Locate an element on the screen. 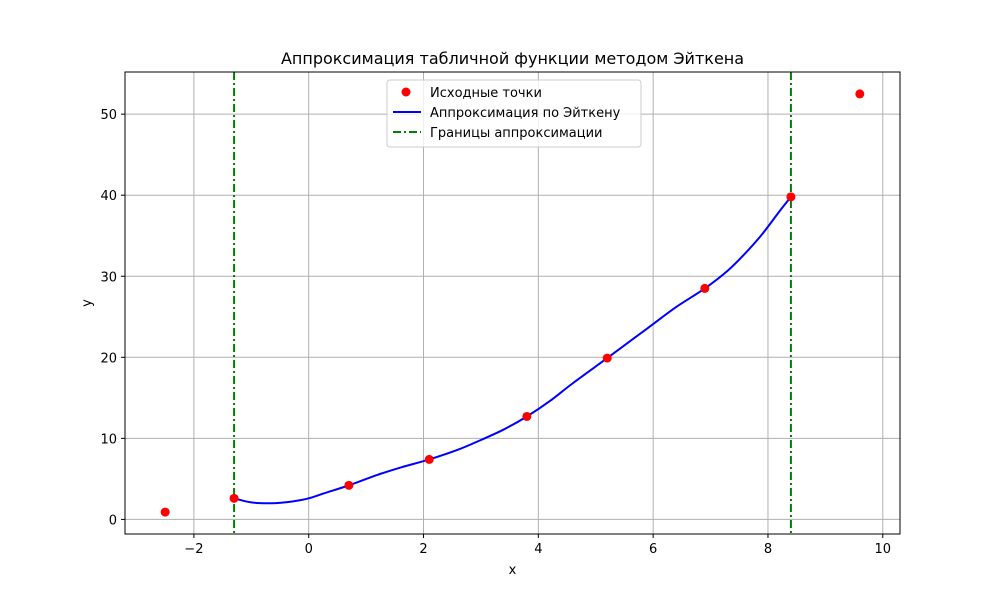  x-axis-label: x is located at coordinates (513, 570).